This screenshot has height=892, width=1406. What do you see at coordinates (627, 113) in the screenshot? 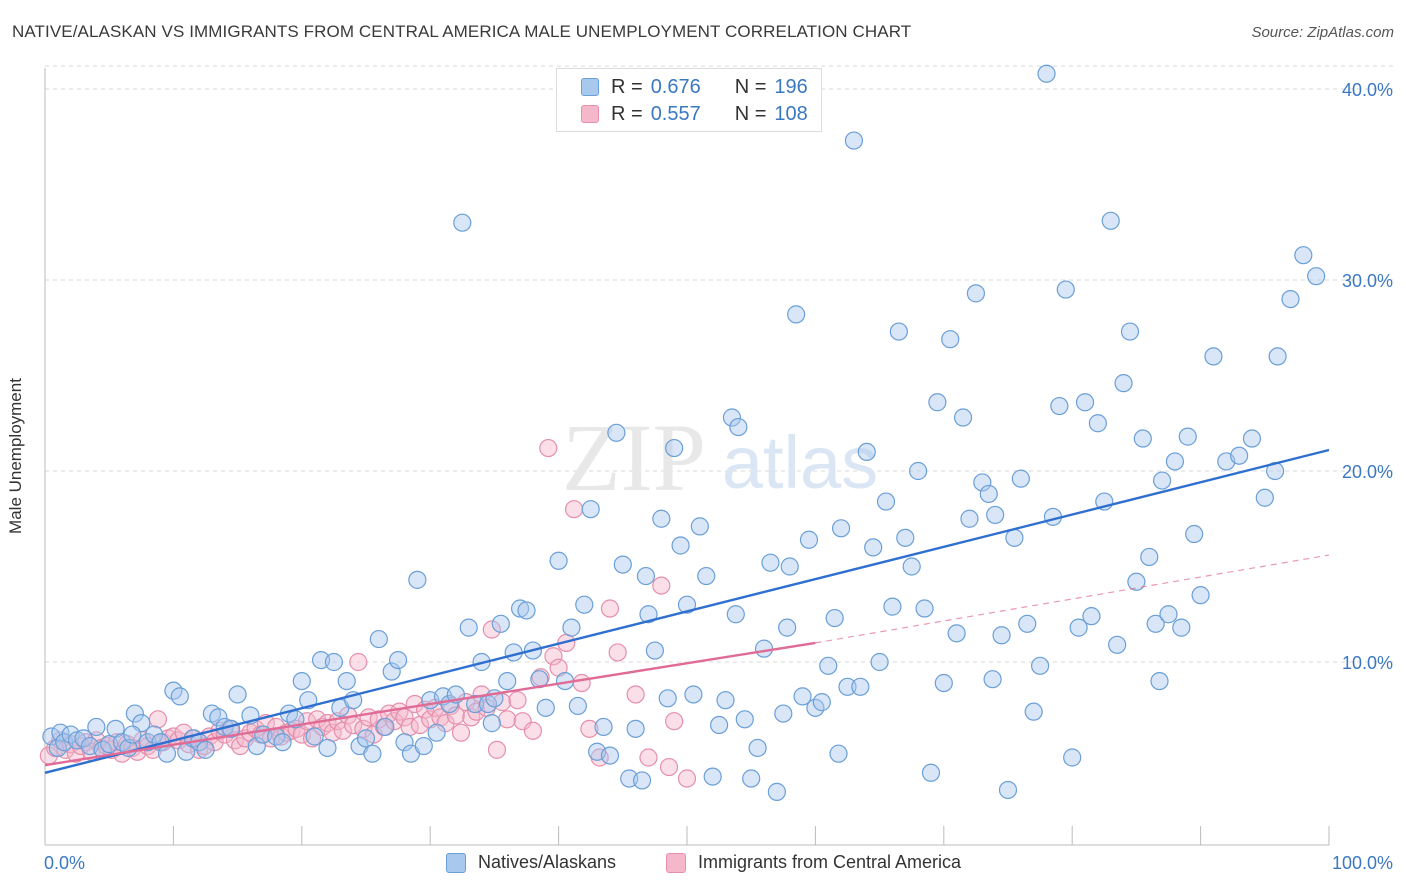
I see `legend-r-label: R =` at bounding box center [627, 113].